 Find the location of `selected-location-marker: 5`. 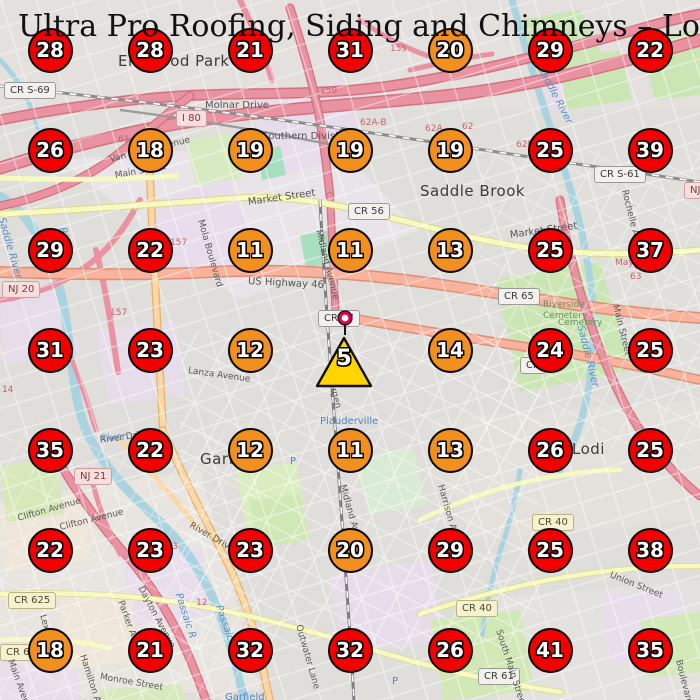

selected-location-marker: 5 is located at coordinates (345, 350).